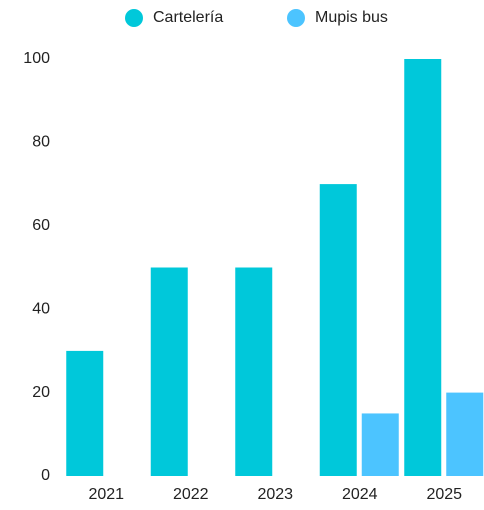  I want to click on x-tick-label: 2024, so click(360, 494).